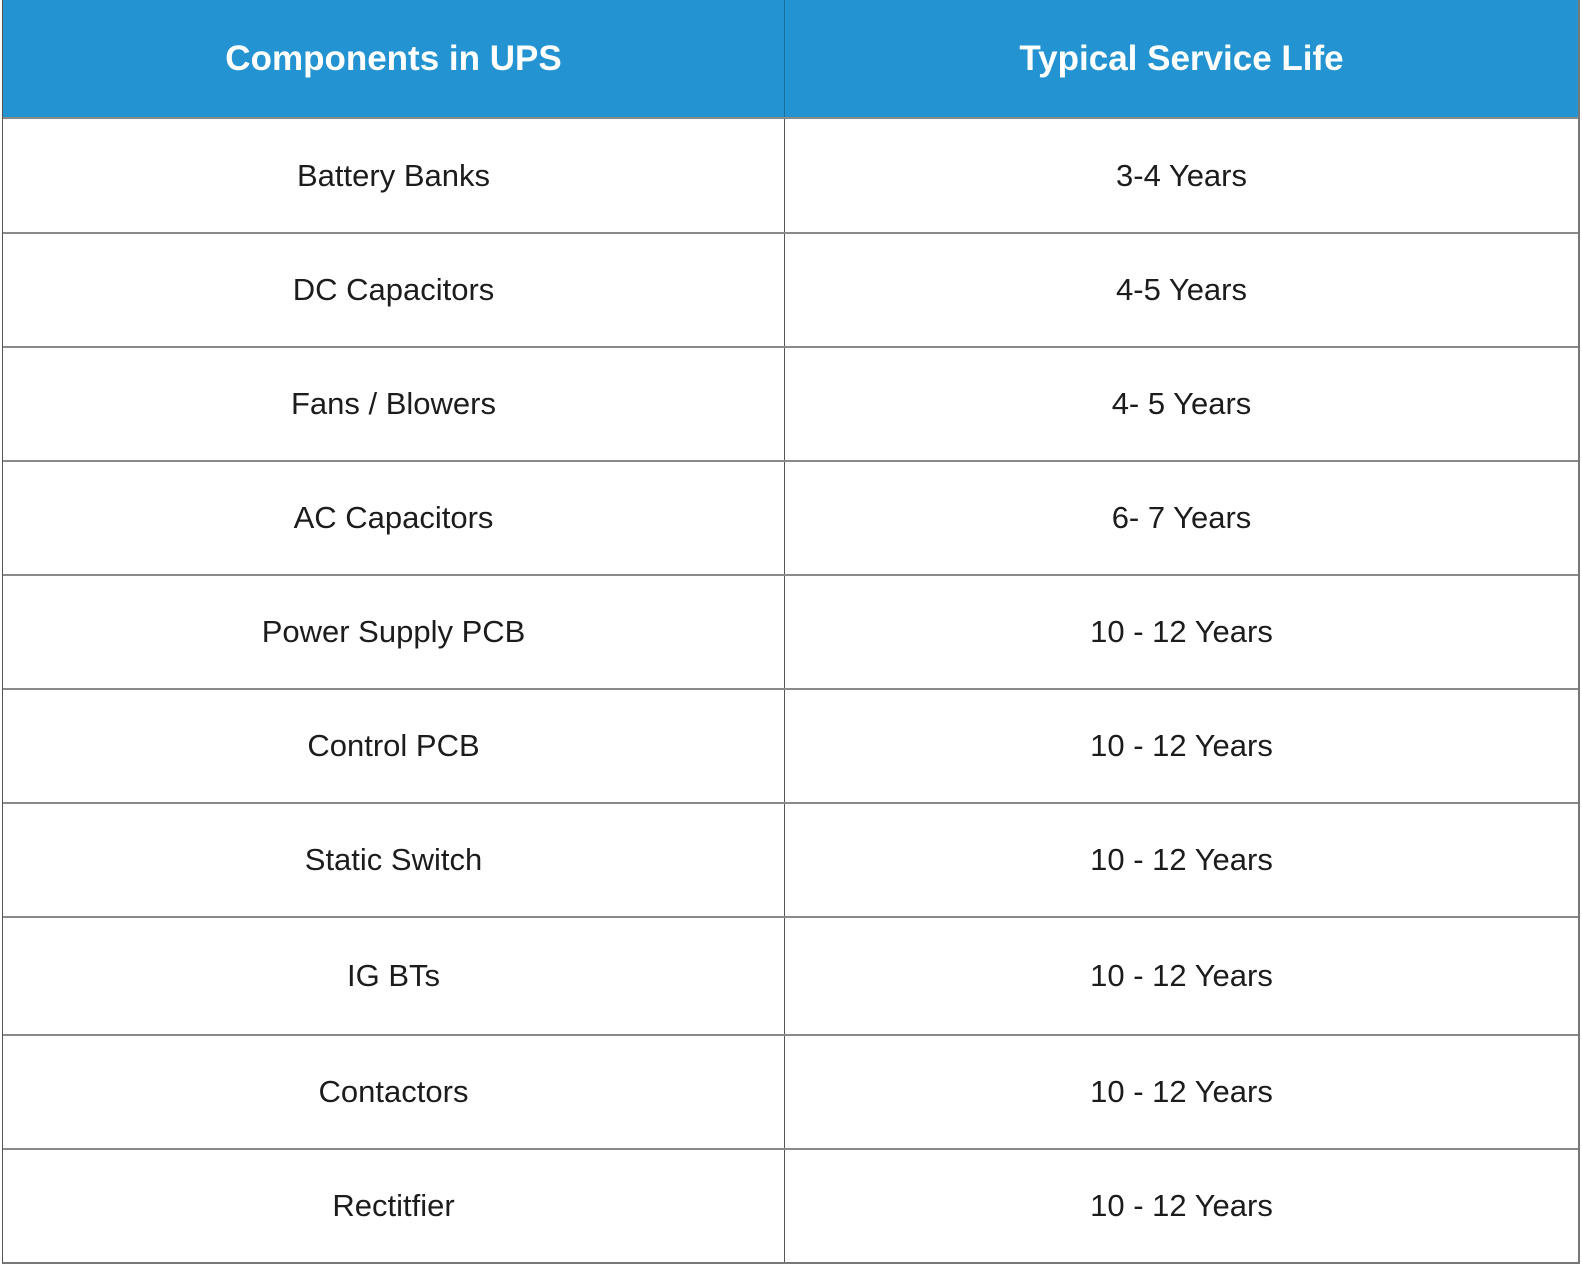 The image size is (1582, 1274). I want to click on table-row: Fans / Blowers 4- 5 Years, so click(790, 403).